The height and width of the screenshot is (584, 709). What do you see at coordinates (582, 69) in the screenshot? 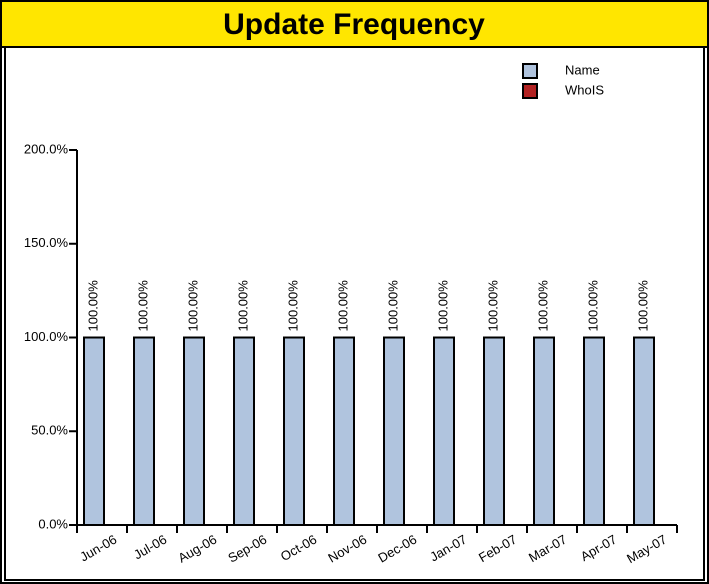
I see `legend-label: Name` at bounding box center [582, 69].